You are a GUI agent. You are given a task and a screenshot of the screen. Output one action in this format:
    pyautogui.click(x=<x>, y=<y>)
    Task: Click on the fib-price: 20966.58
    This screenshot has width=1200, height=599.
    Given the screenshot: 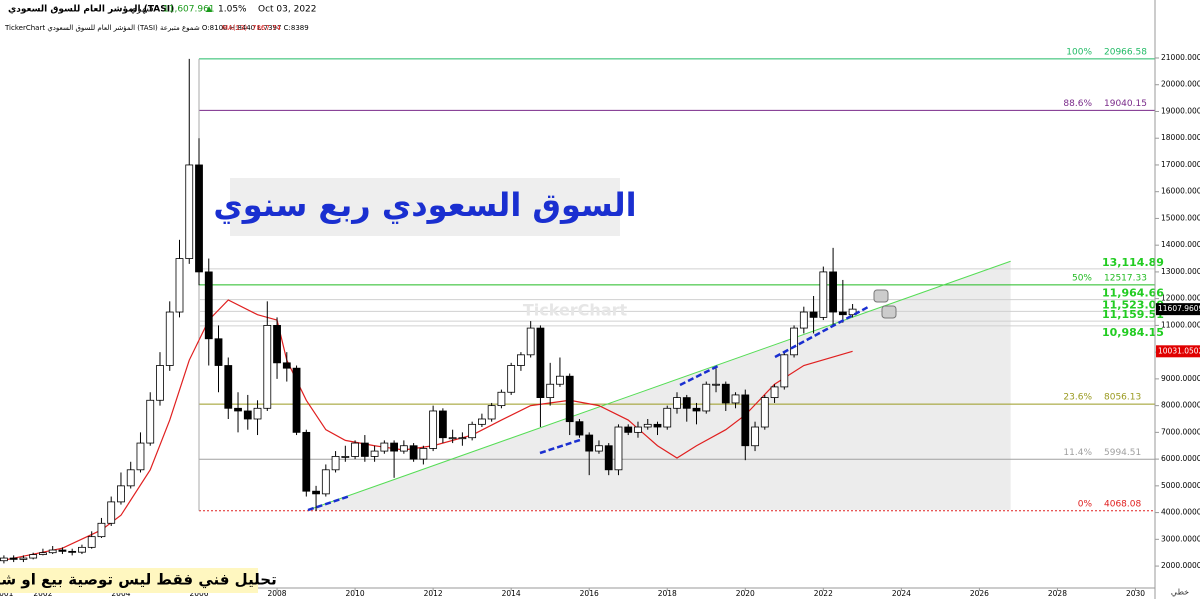 What is the action you would take?
    pyautogui.click(x=1125, y=52)
    